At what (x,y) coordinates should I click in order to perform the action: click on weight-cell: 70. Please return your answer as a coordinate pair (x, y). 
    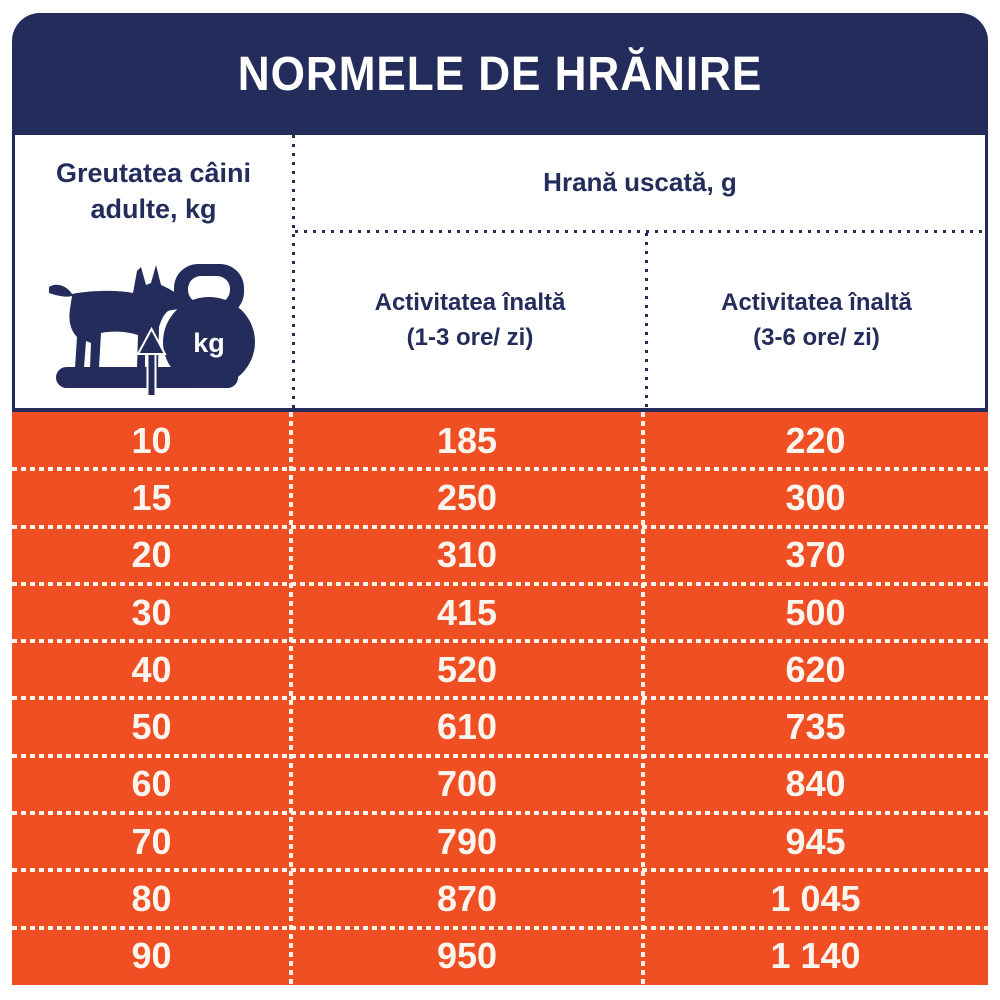
    Looking at the image, I should click on (151, 841).